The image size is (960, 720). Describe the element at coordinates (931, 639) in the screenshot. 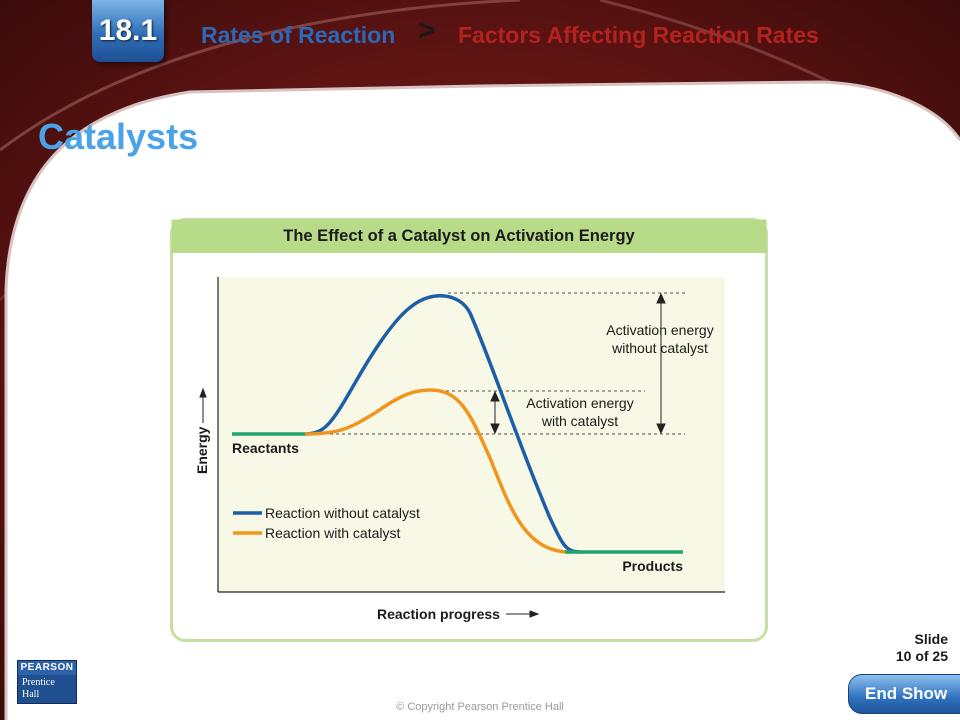

I see `slide-counter-label: Slide` at that location.